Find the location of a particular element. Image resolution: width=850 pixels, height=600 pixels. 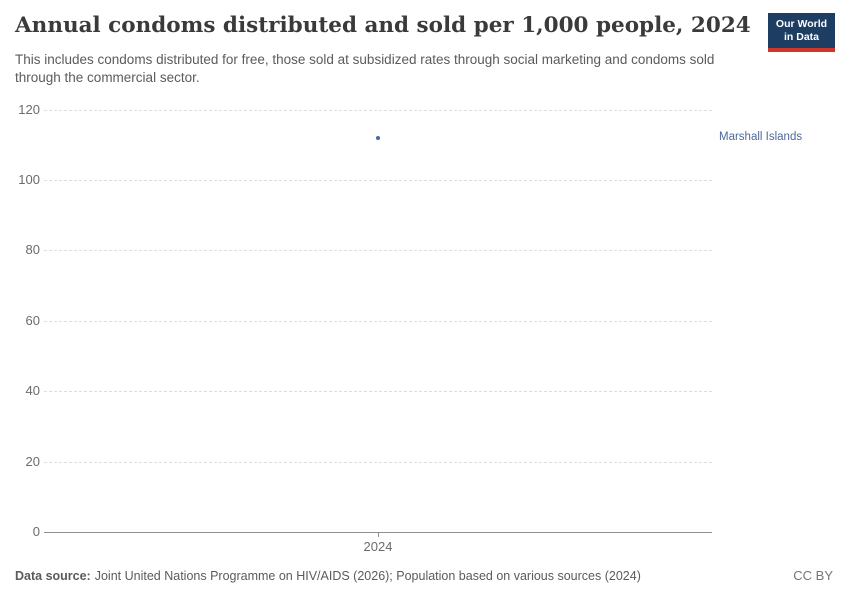

entity-label-marshall-islands: Marshall Islands is located at coordinates (761, 136).